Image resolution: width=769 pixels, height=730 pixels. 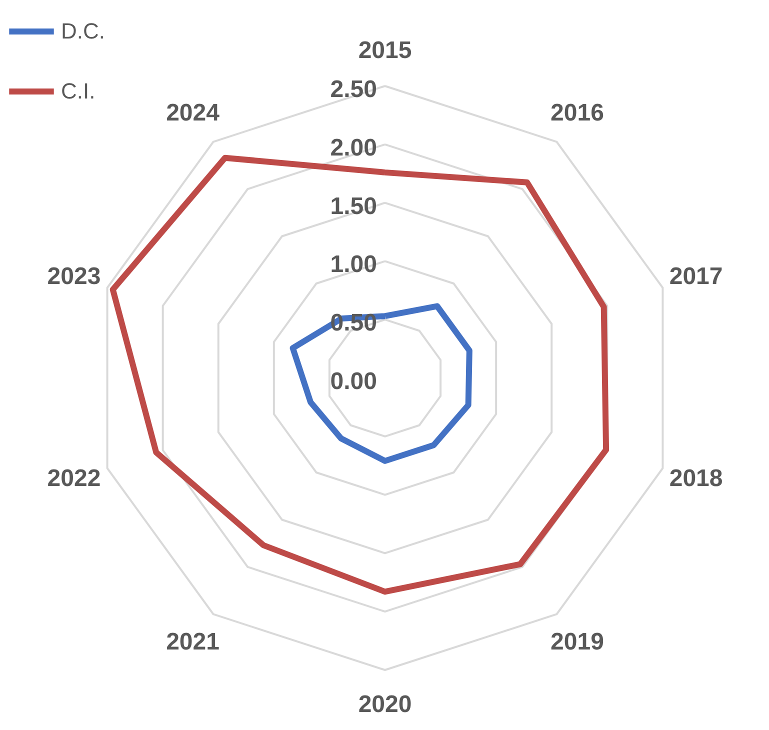 What do you see at coordinates (353, 206) in the screenshot?
I see `y-tick-label: 1.50` at bounding box center [353, 206].